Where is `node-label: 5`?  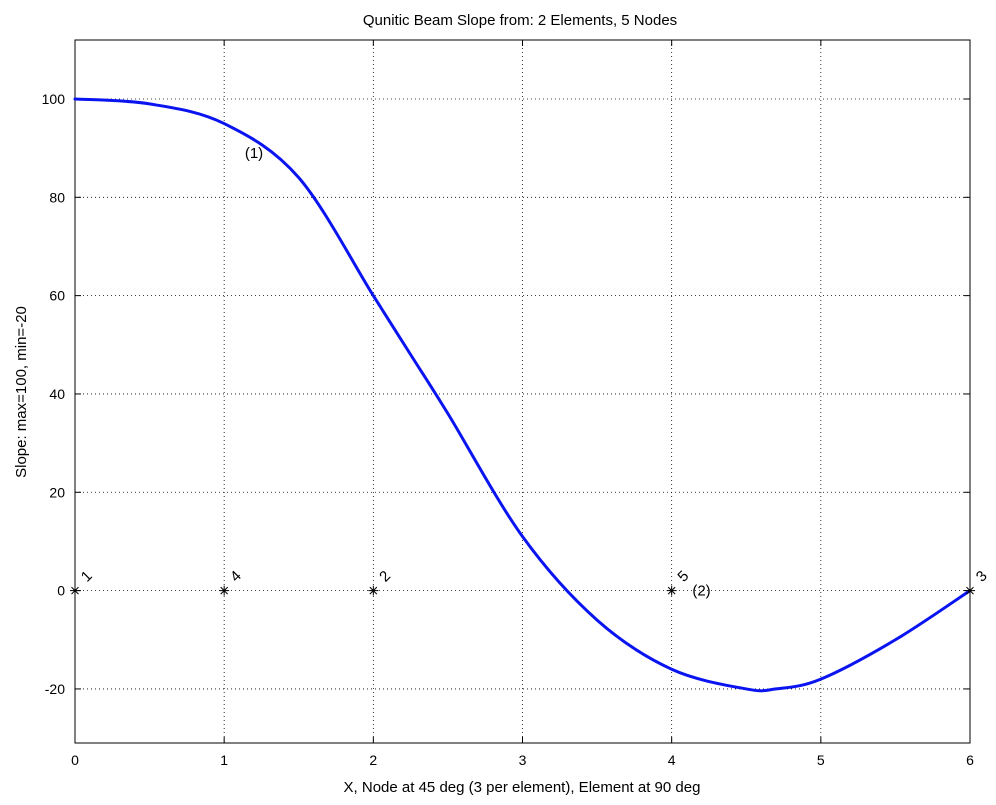
node-label: 5 is located at coordinates (683, 577).